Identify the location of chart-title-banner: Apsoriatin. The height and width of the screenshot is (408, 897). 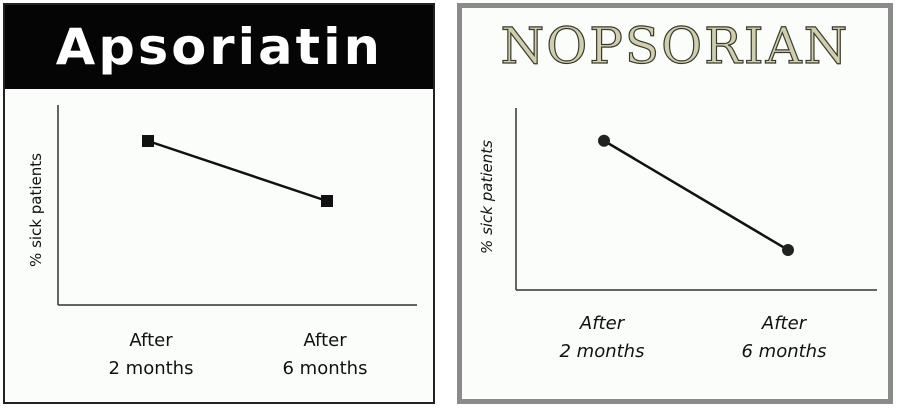
(219, 47).